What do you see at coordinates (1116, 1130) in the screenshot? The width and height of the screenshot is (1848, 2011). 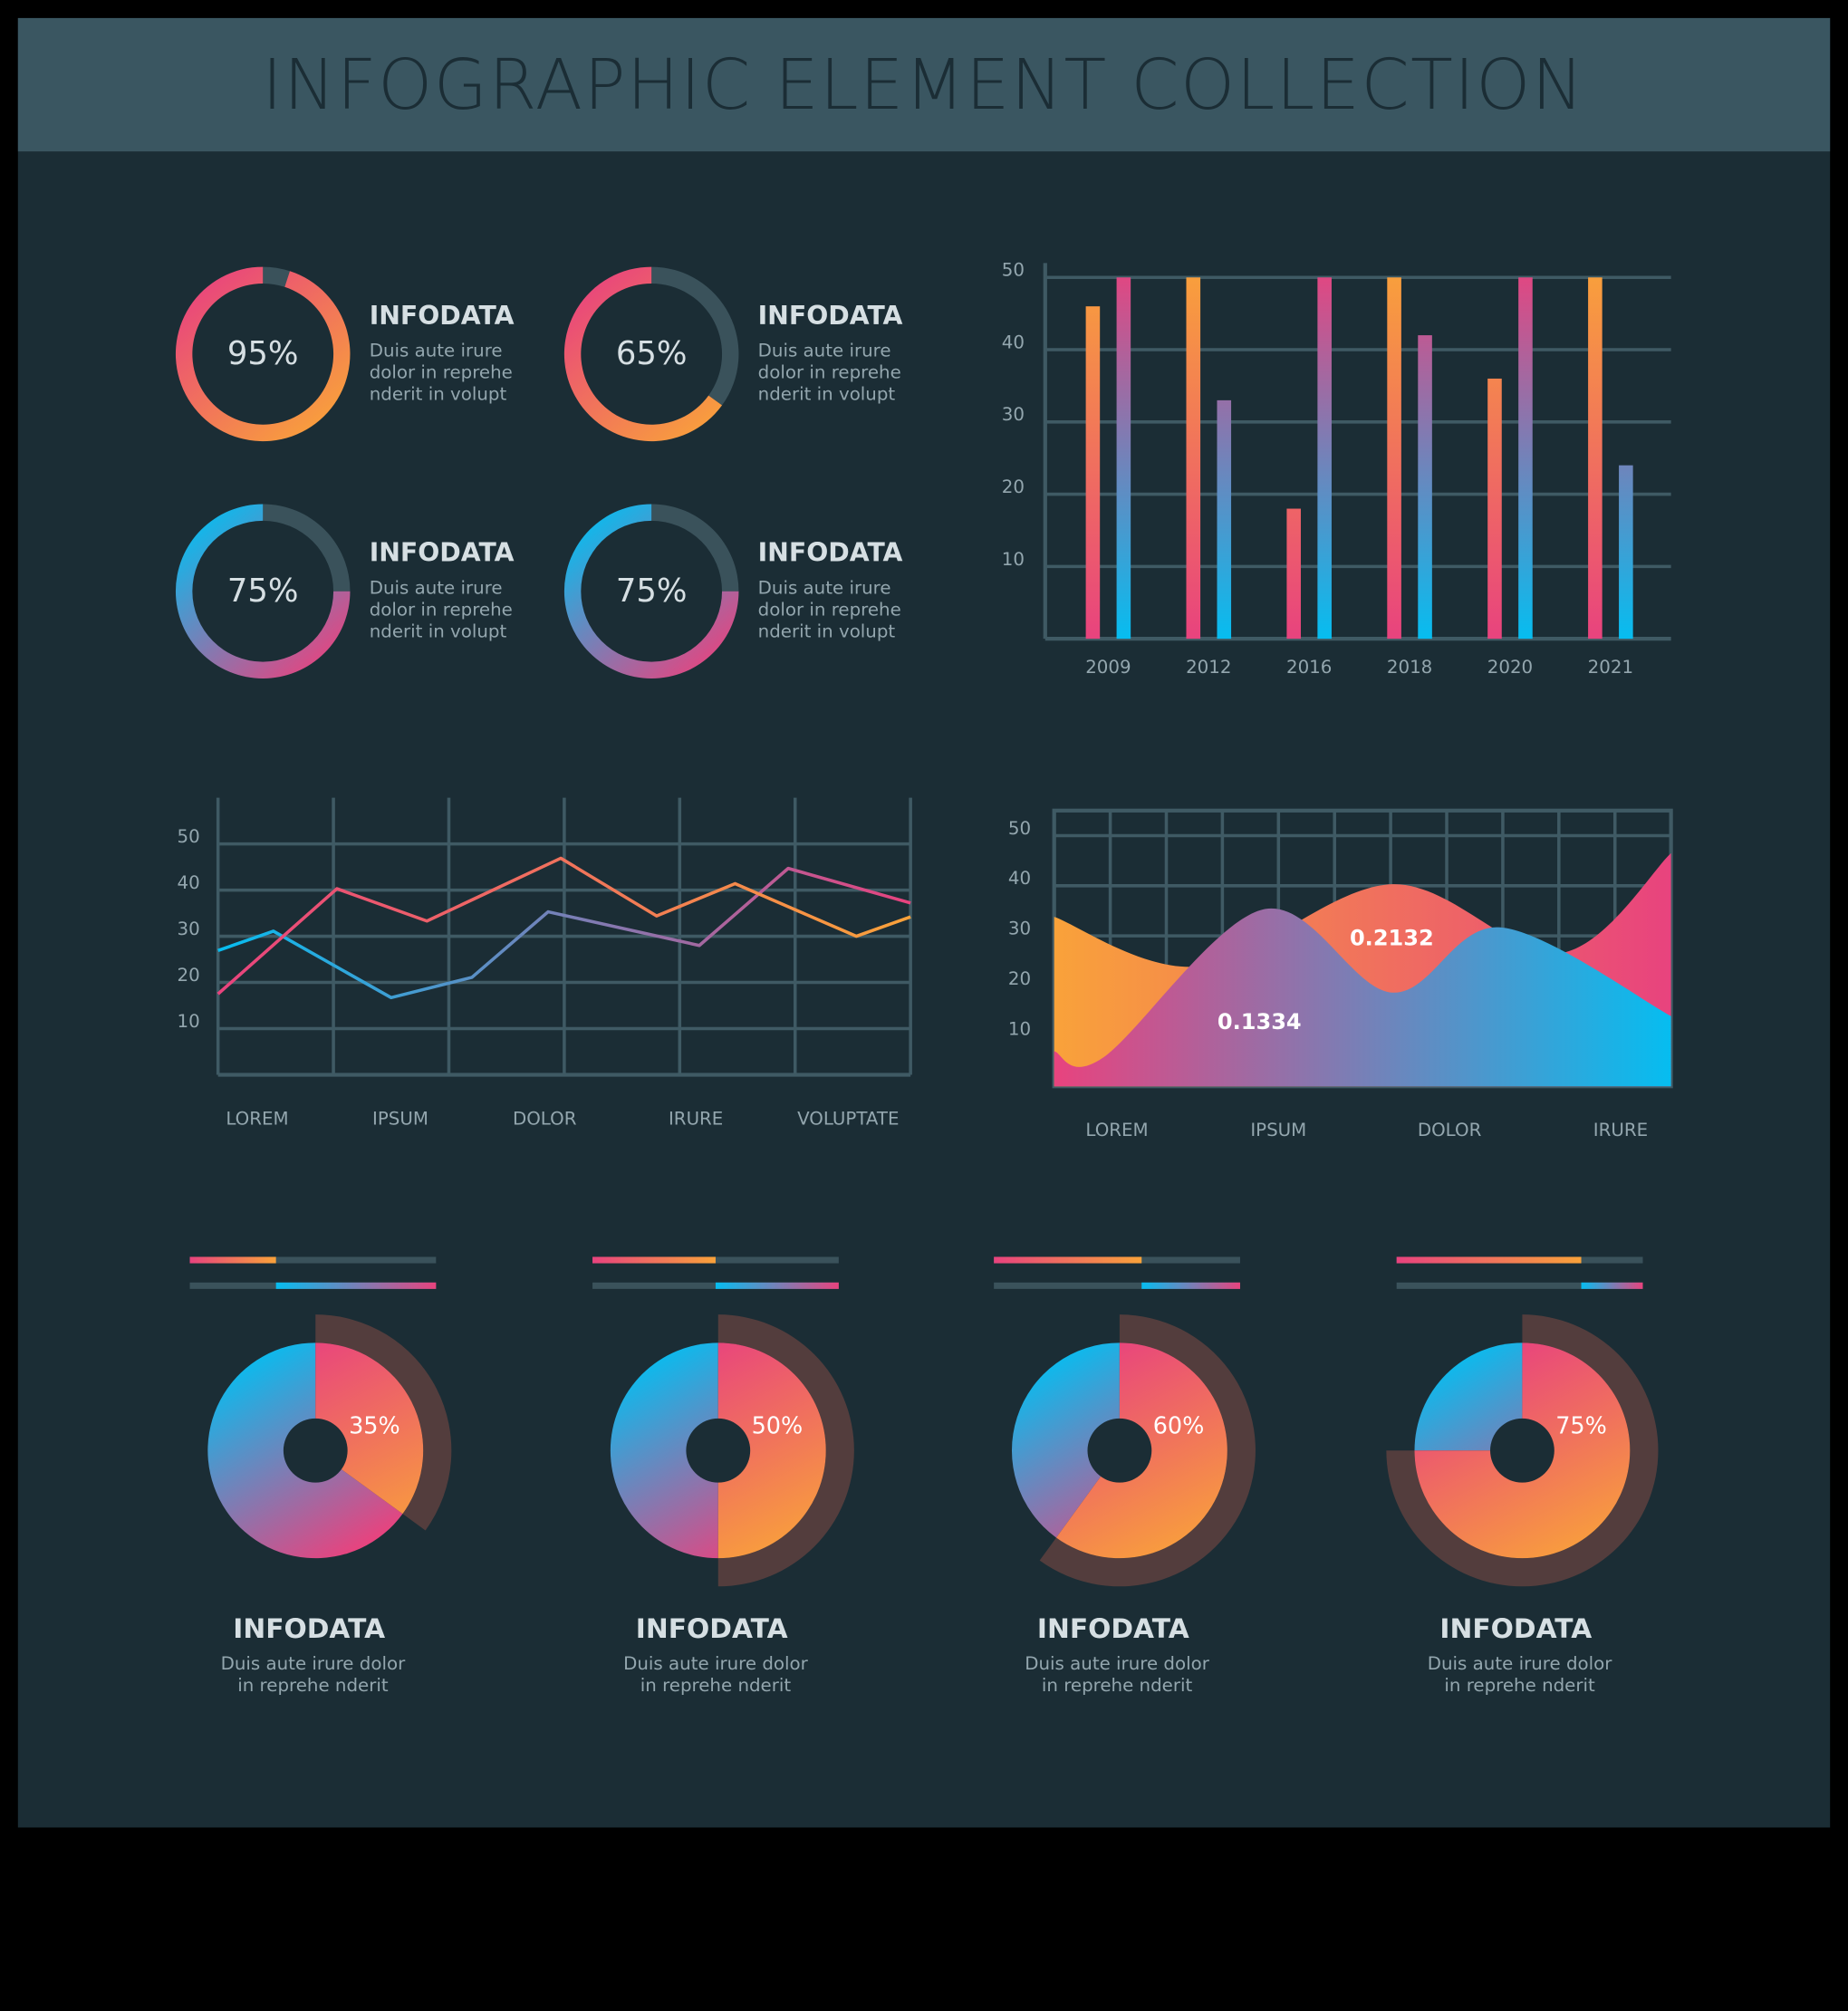 I see `x-tick-label: LOREM` at bounding box center [1116, 1130].